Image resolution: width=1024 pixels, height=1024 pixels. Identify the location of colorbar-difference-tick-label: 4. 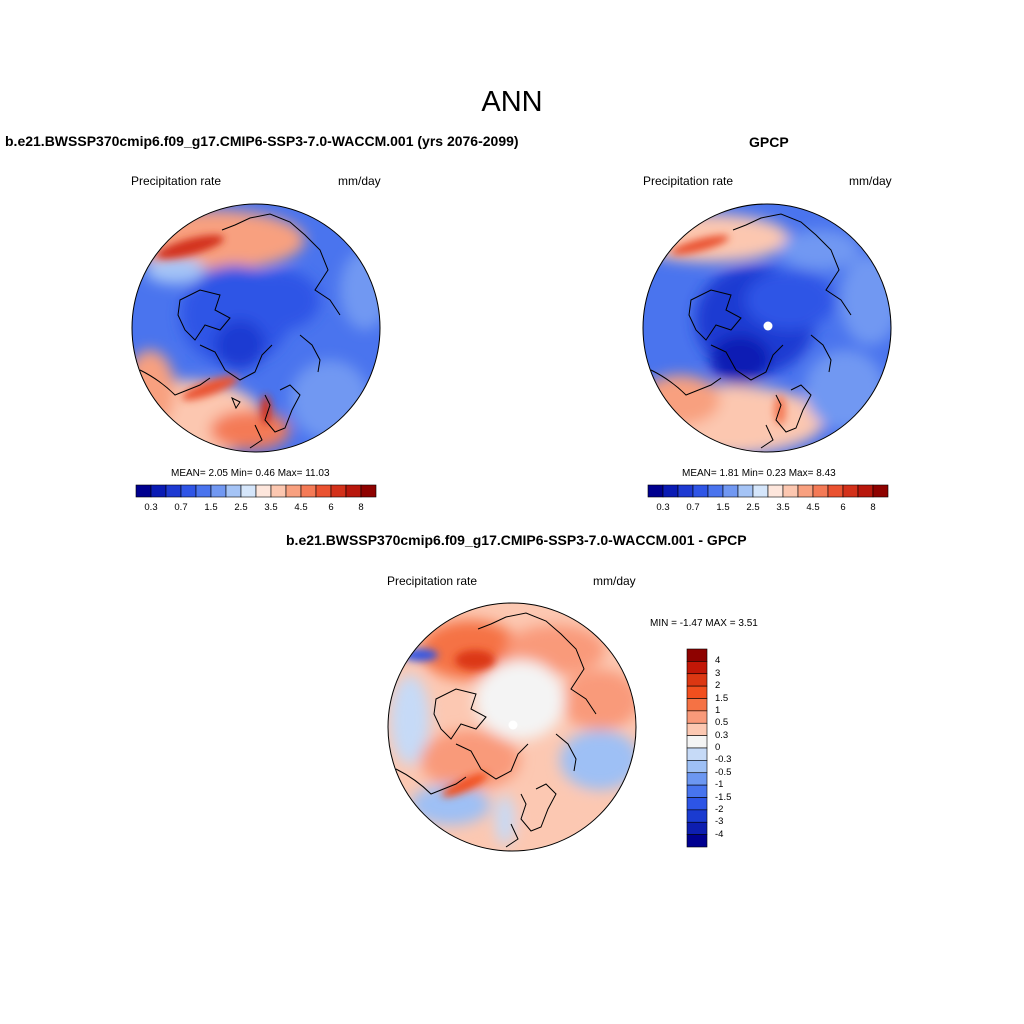
(718, 661).